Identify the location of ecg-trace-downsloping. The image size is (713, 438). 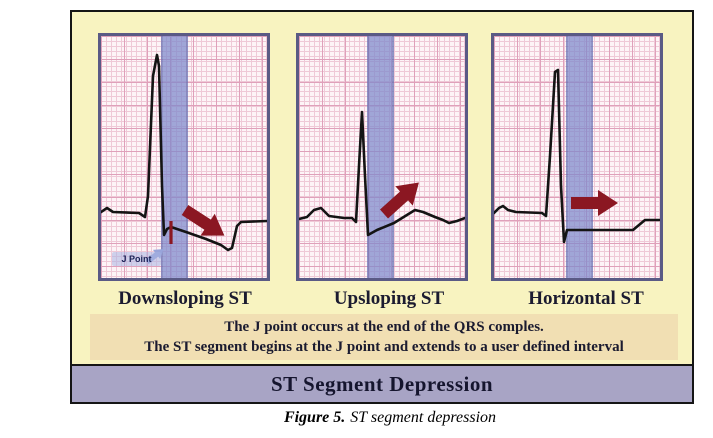
(184, 159).